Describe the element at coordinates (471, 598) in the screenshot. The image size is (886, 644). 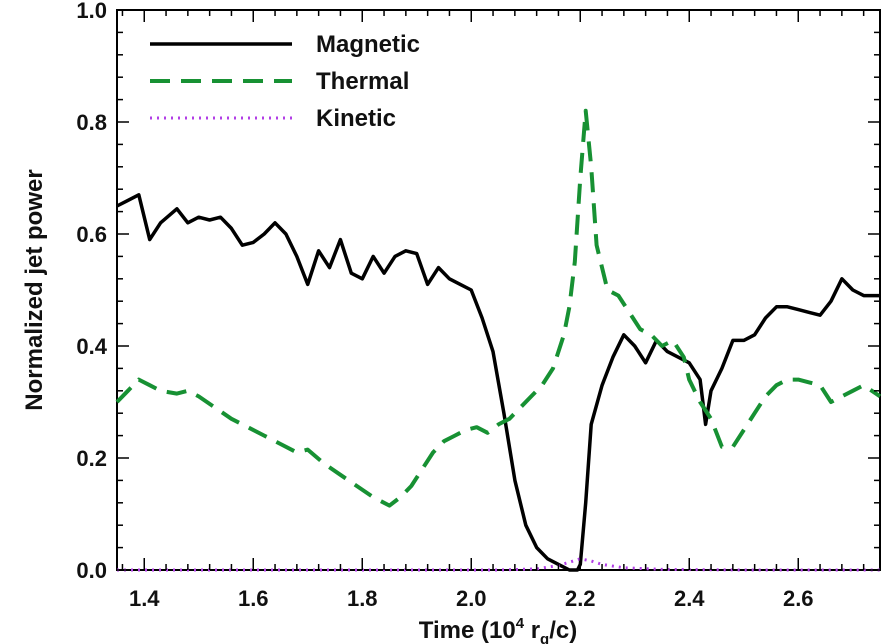
I see `x-tick-label: 2.0` at that location.